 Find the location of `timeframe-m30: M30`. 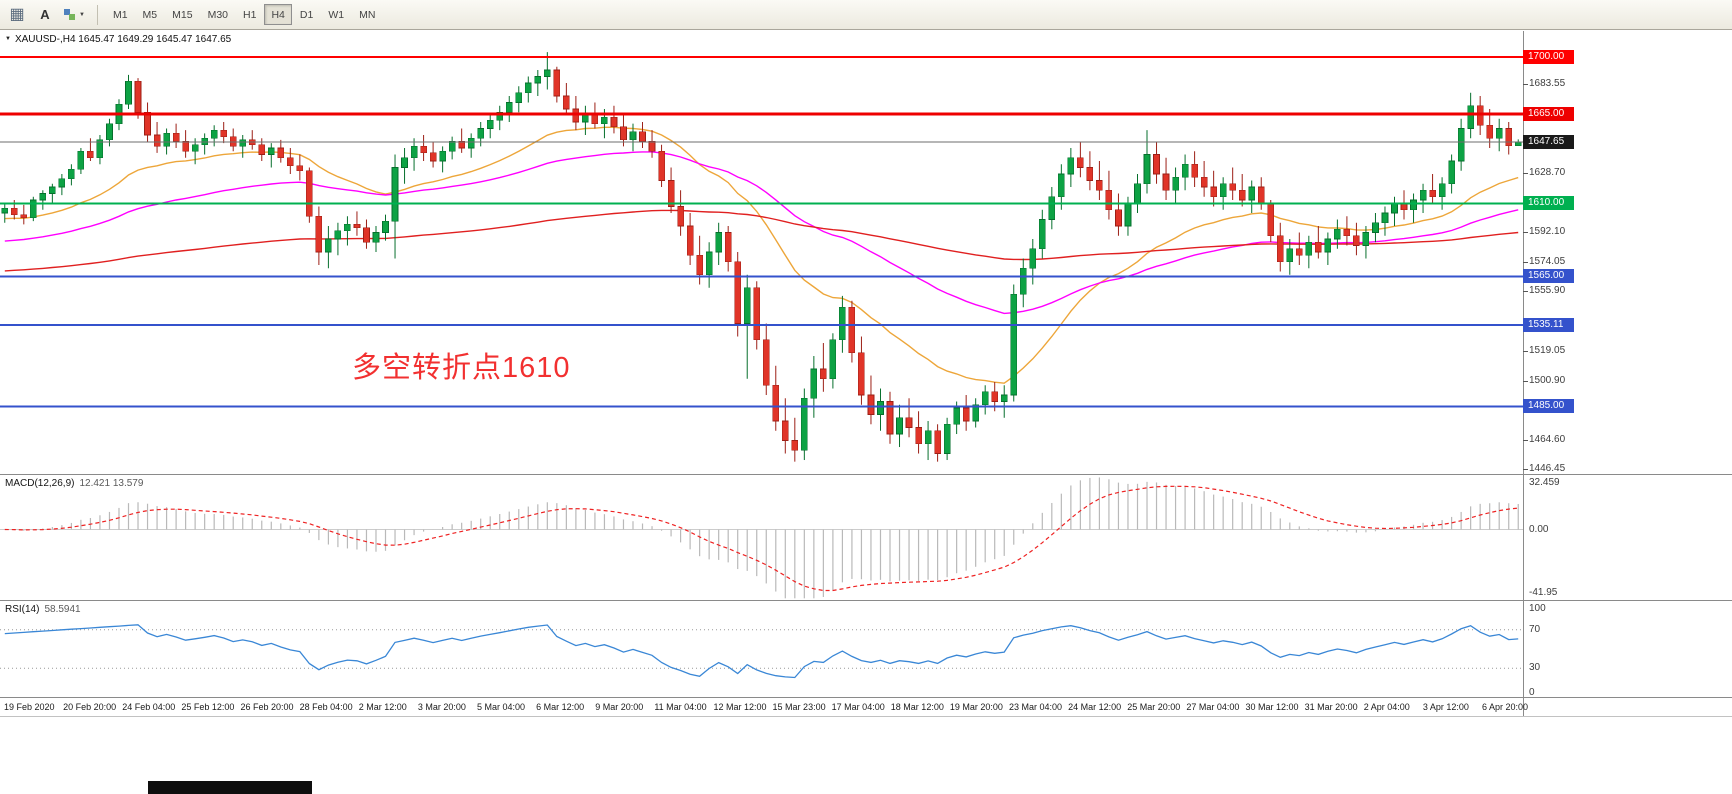

timeframe-m30: M30 is located at coordinates (218, 14).